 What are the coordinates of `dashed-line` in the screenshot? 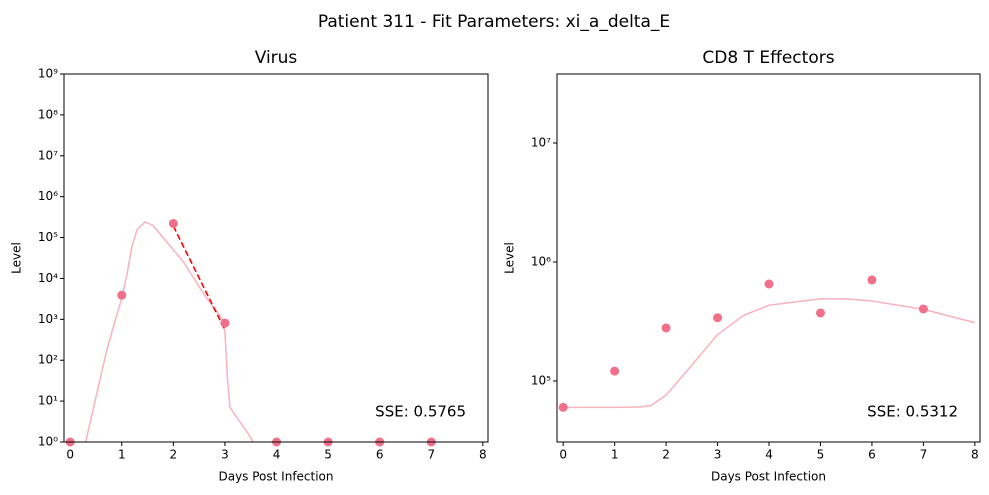 It's located at (199, 278).